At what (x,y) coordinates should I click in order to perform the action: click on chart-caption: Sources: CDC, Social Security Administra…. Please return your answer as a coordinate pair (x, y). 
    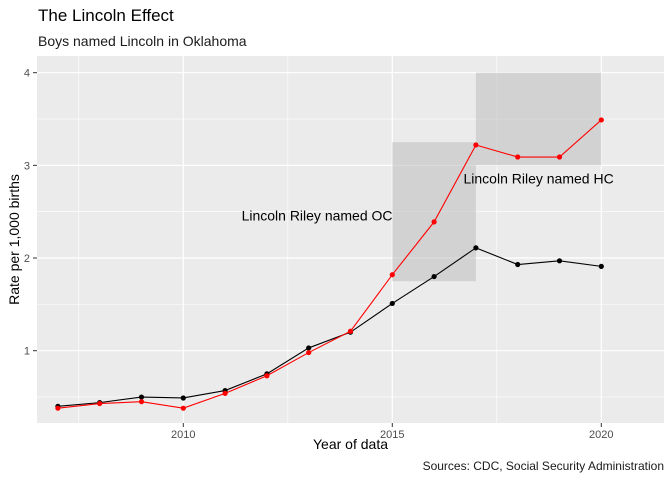
    Looking at the image, I should click on (543, 466).